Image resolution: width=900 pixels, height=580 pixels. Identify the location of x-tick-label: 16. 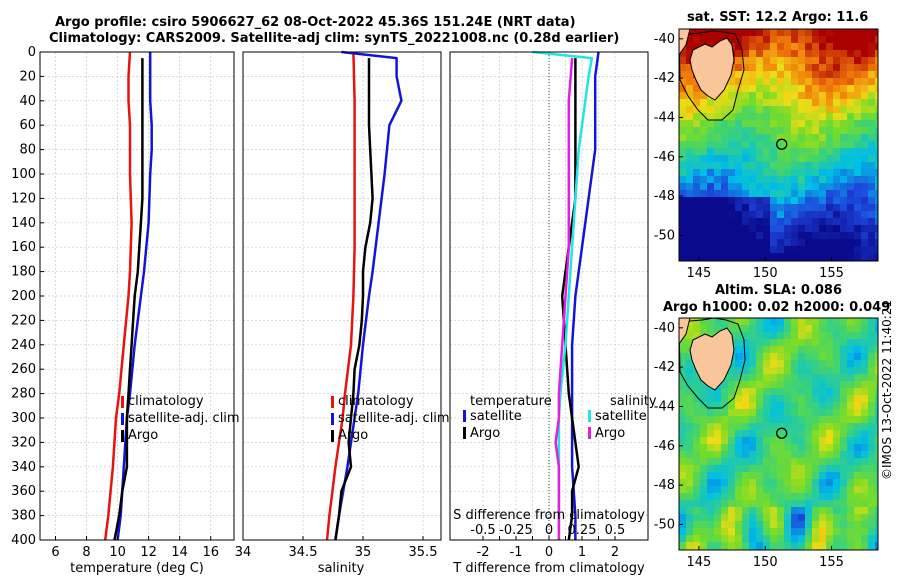
(210, 552).